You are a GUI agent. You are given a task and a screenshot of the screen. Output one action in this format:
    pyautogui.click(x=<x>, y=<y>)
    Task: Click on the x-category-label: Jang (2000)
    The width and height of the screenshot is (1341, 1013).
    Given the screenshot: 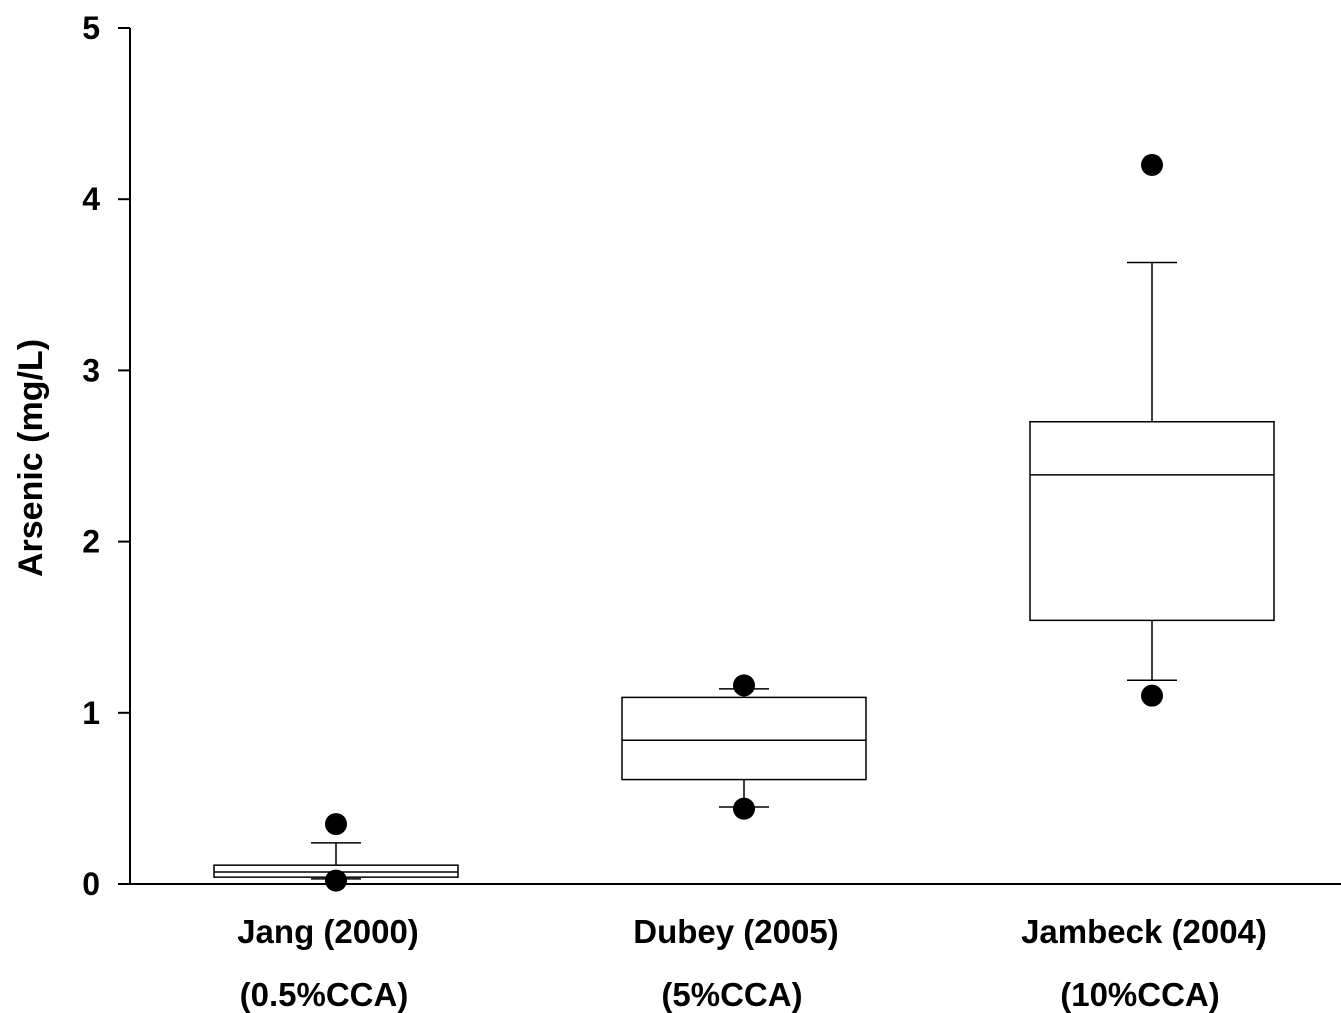 What is the action you would take?
    pyautogui.click(x=328, y=931)
    